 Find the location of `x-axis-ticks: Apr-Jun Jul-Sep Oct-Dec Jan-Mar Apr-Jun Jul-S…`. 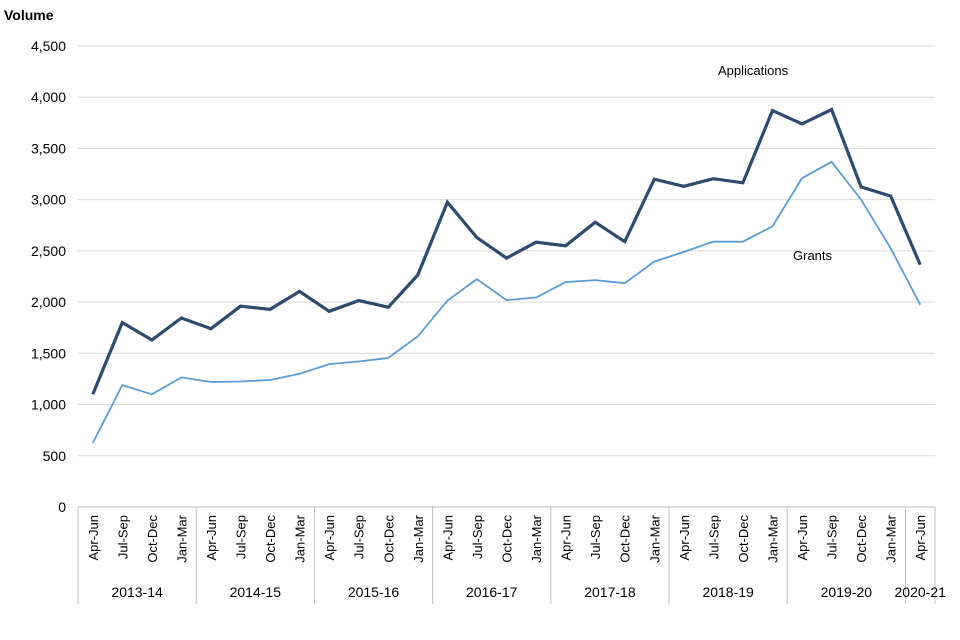

x-axis-ticks: Apr-Jun Jul-Sep Oct-Dec Jan-Mar Apr-Jun Jul-S… is located at coordinates (507, 538).